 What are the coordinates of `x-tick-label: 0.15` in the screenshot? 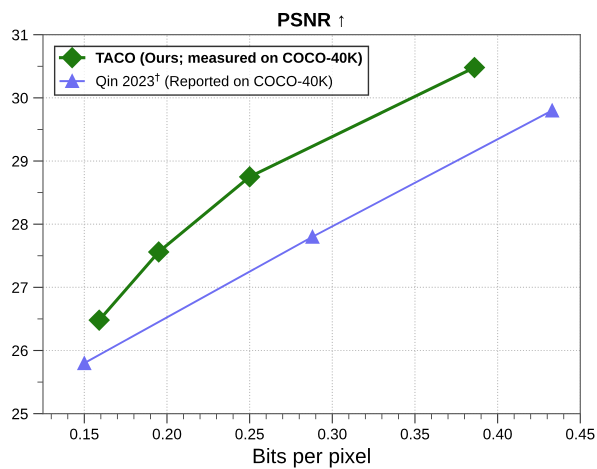 It's located at (84, 434).